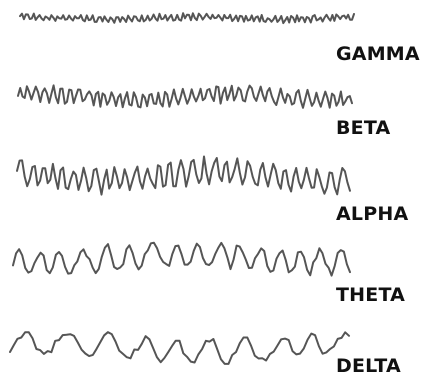  Describe the element at coordinates (187, 18) in the screenshot. I see `gamma-waveform` at that location.